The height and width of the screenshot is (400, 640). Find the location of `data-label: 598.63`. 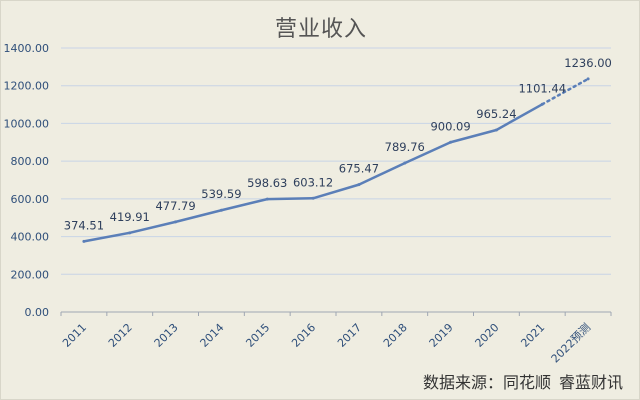

data-label: 598.63 is located at coordinates (267, 183).